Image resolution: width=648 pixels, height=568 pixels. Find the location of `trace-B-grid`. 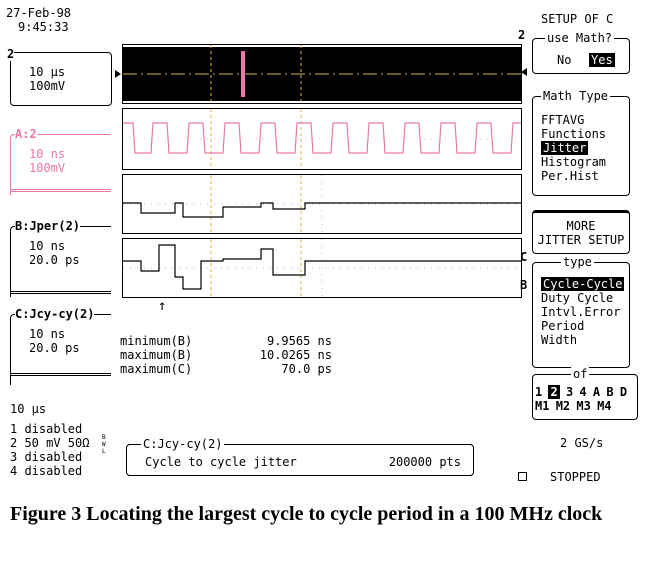

trace-B-grid is located at coordinates (322, 204).